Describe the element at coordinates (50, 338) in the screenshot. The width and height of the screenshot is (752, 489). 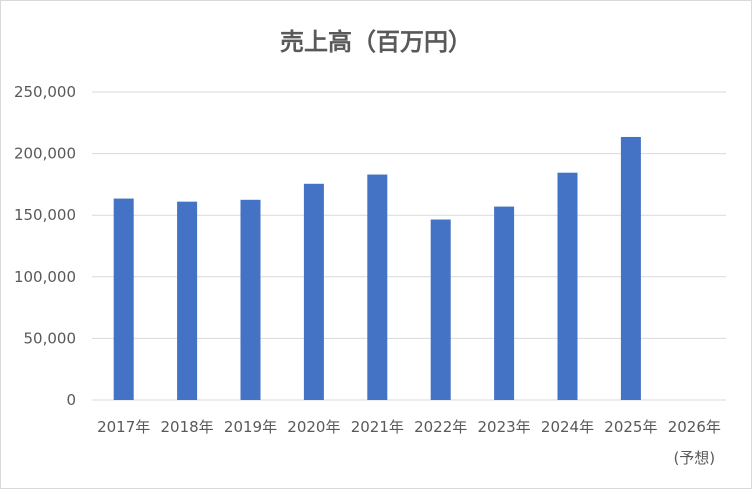
I see `y-tick-label: 50,000` at that location.